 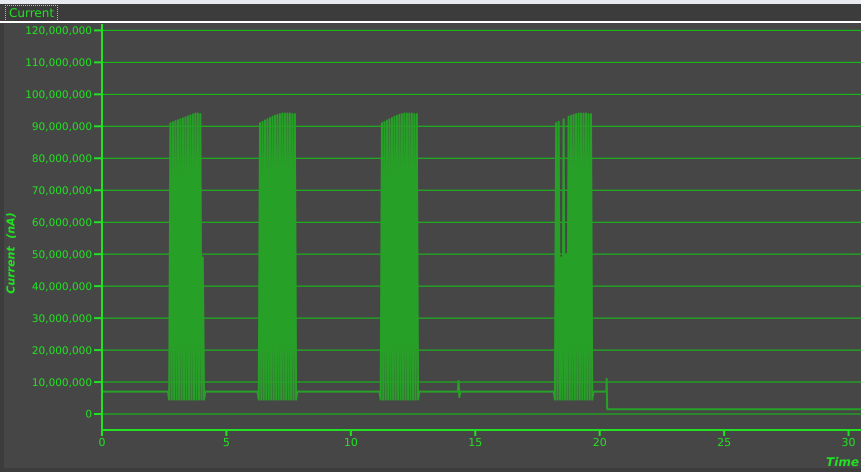 I want to click on y-tick-label: 120,000,000, so click(x=58, y=31).